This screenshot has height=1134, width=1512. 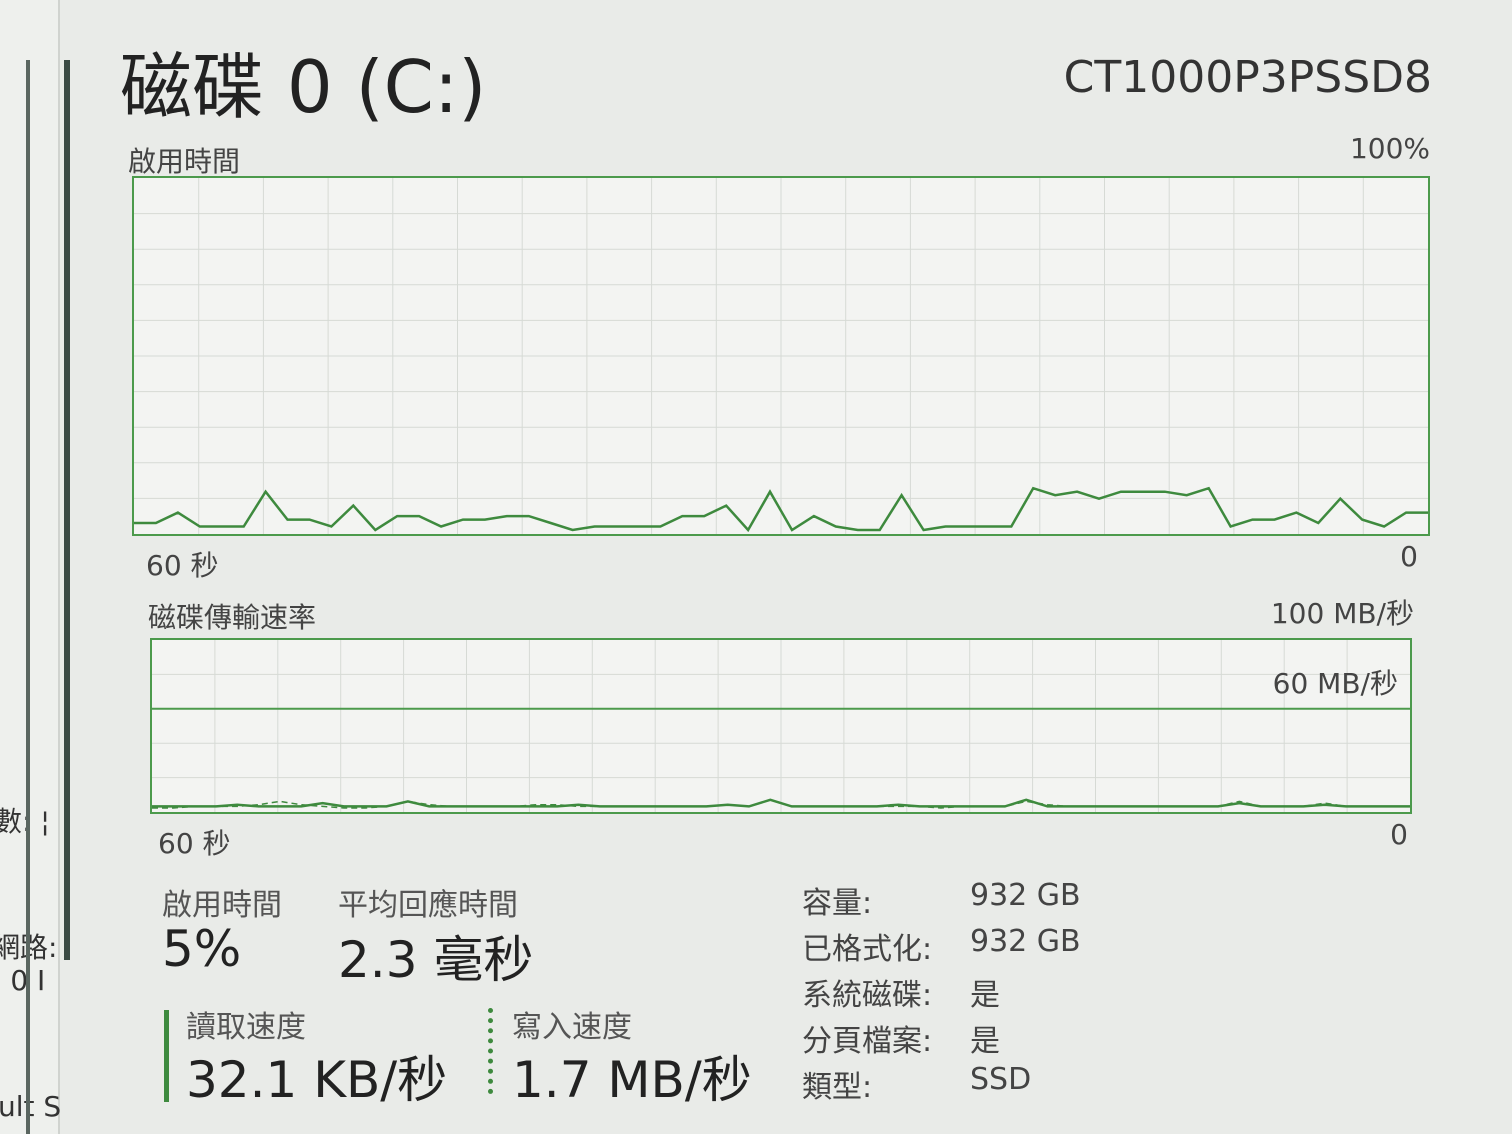 What do you see at coordinates (781, 804) in the screenshot?
I see `write-series-line` at bounding box center [781, 804].